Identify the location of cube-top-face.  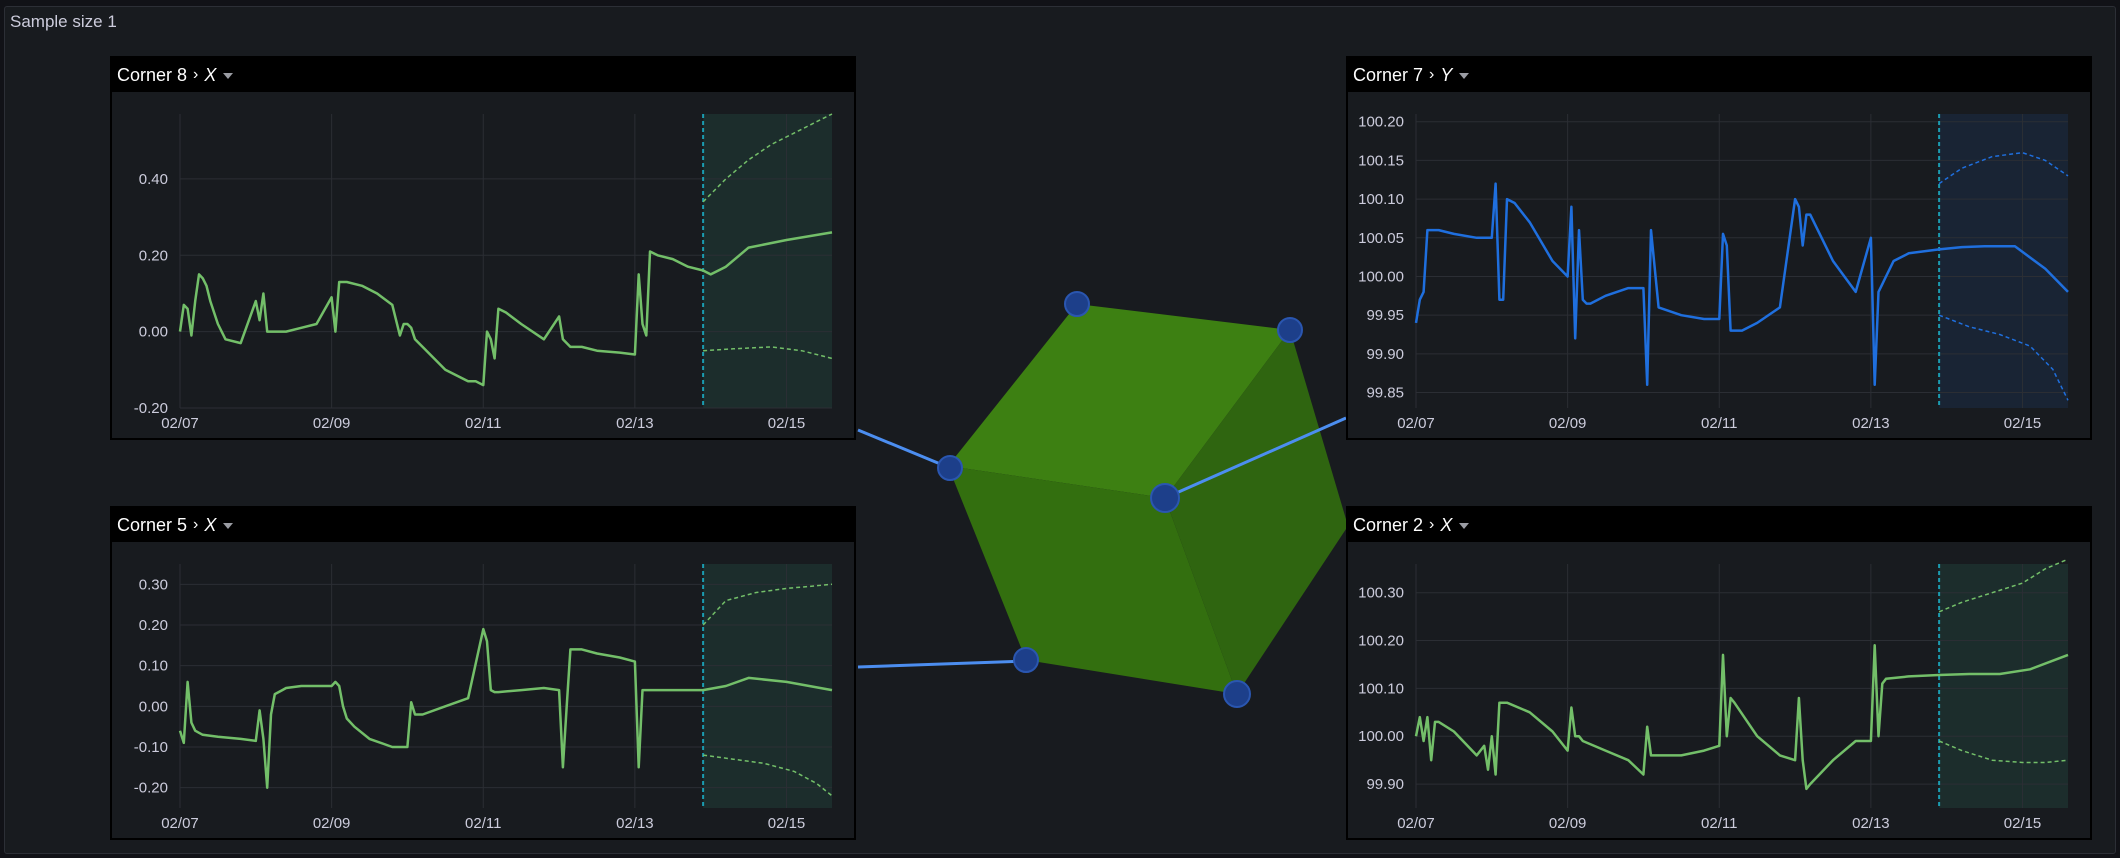
(1119, 401).